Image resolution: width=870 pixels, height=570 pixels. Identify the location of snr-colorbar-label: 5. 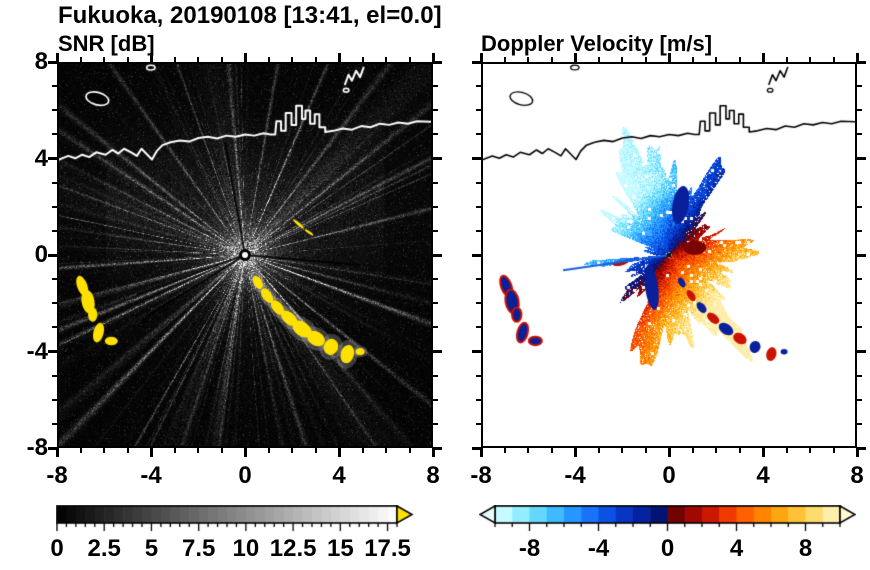
(151, 548).